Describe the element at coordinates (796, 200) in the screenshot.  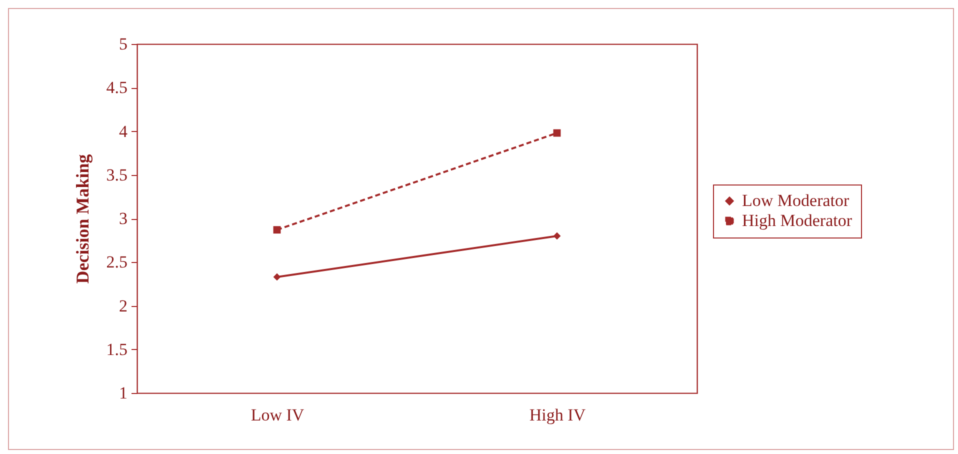
I see `legend-label: Low Moderator` at that location.